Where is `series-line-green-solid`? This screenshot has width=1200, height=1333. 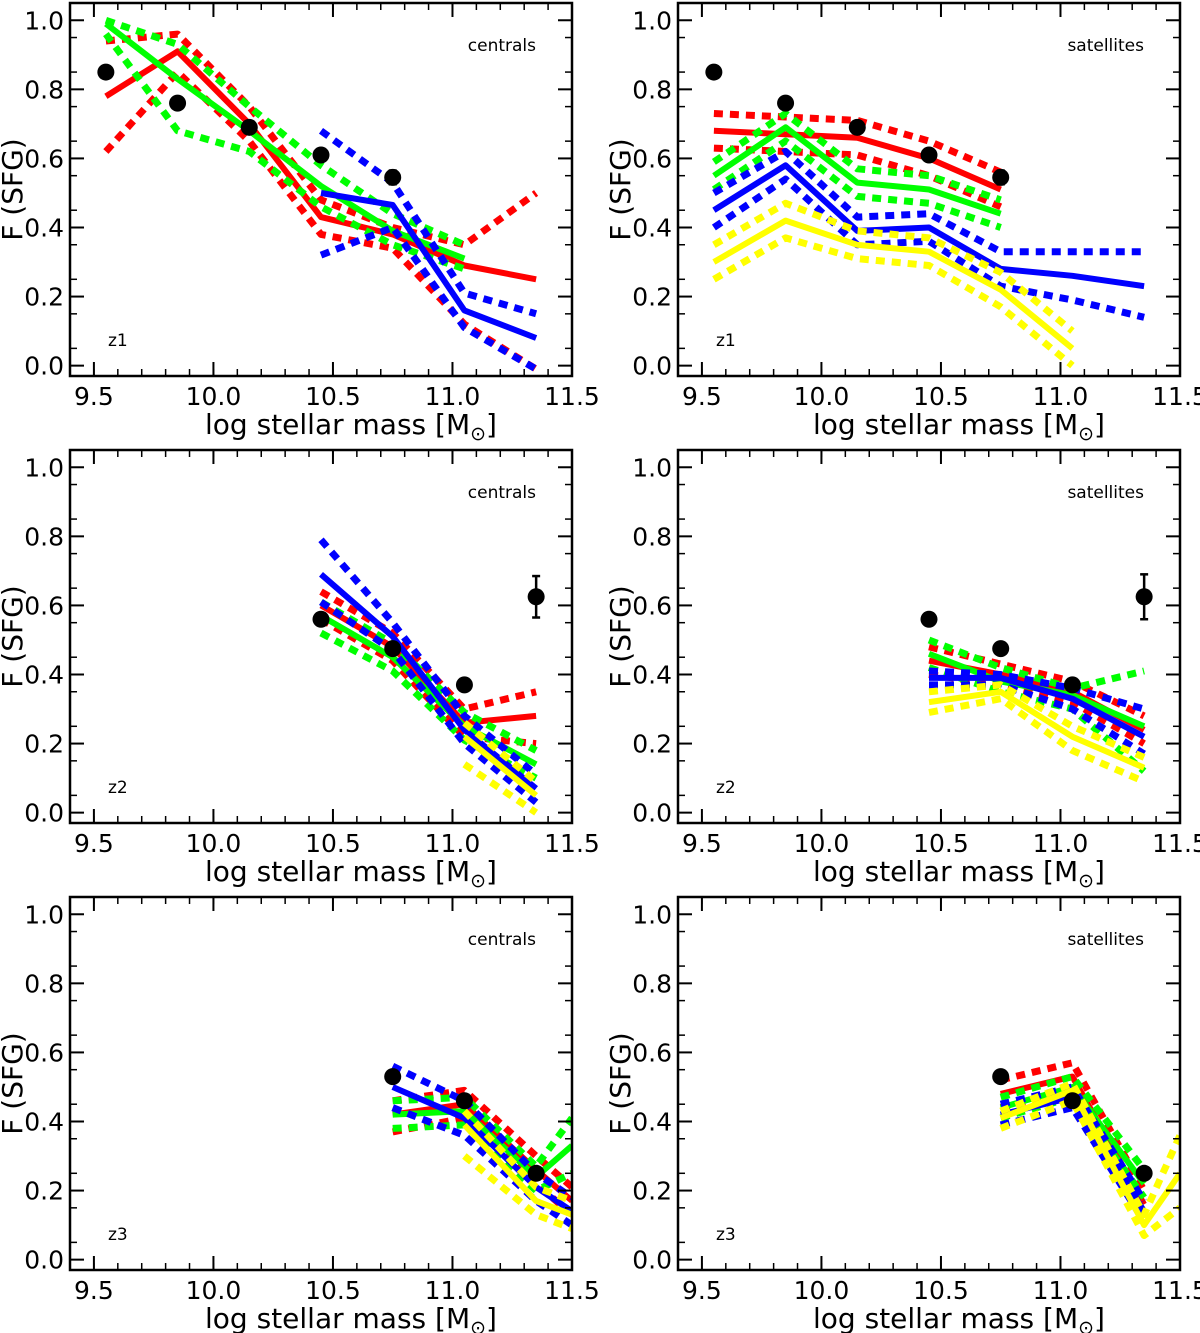 series-line-green-solid is located at coordinates (285, 141).